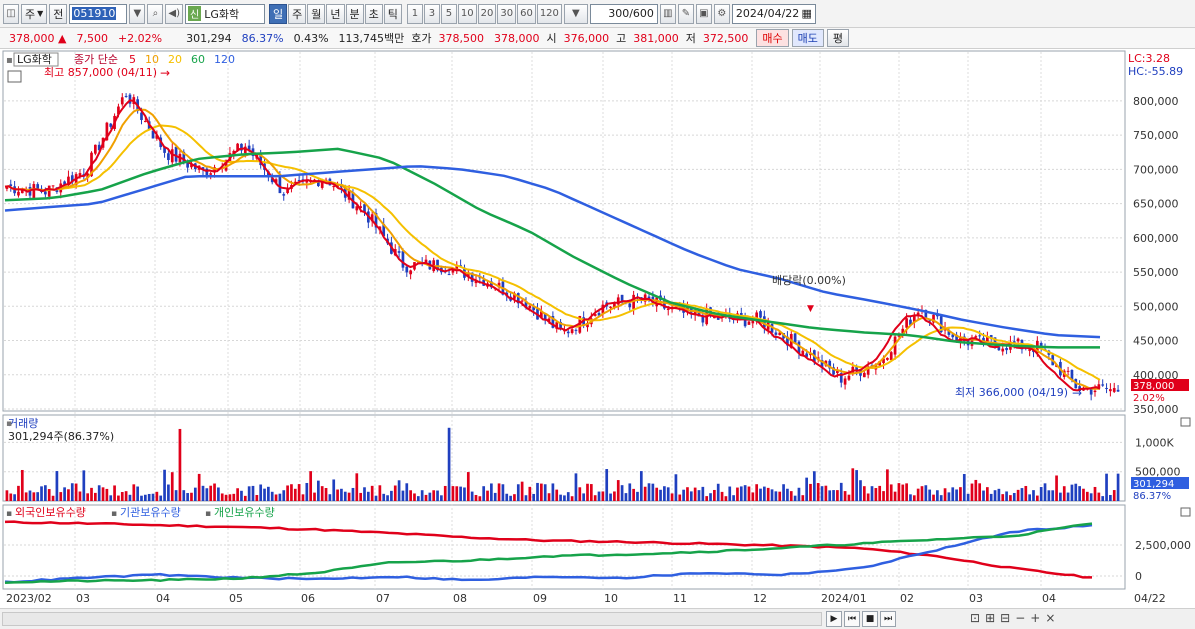  I want to click on interval-tab-2: 5, so click(448, 13).